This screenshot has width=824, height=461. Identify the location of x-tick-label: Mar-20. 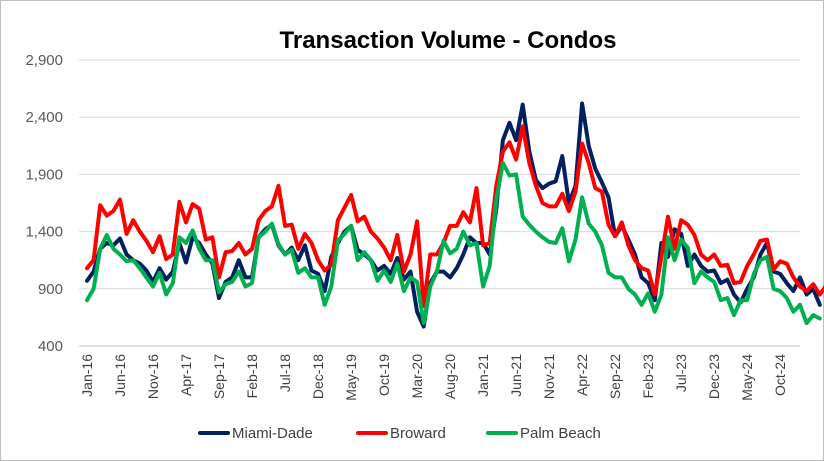
(417, 376).